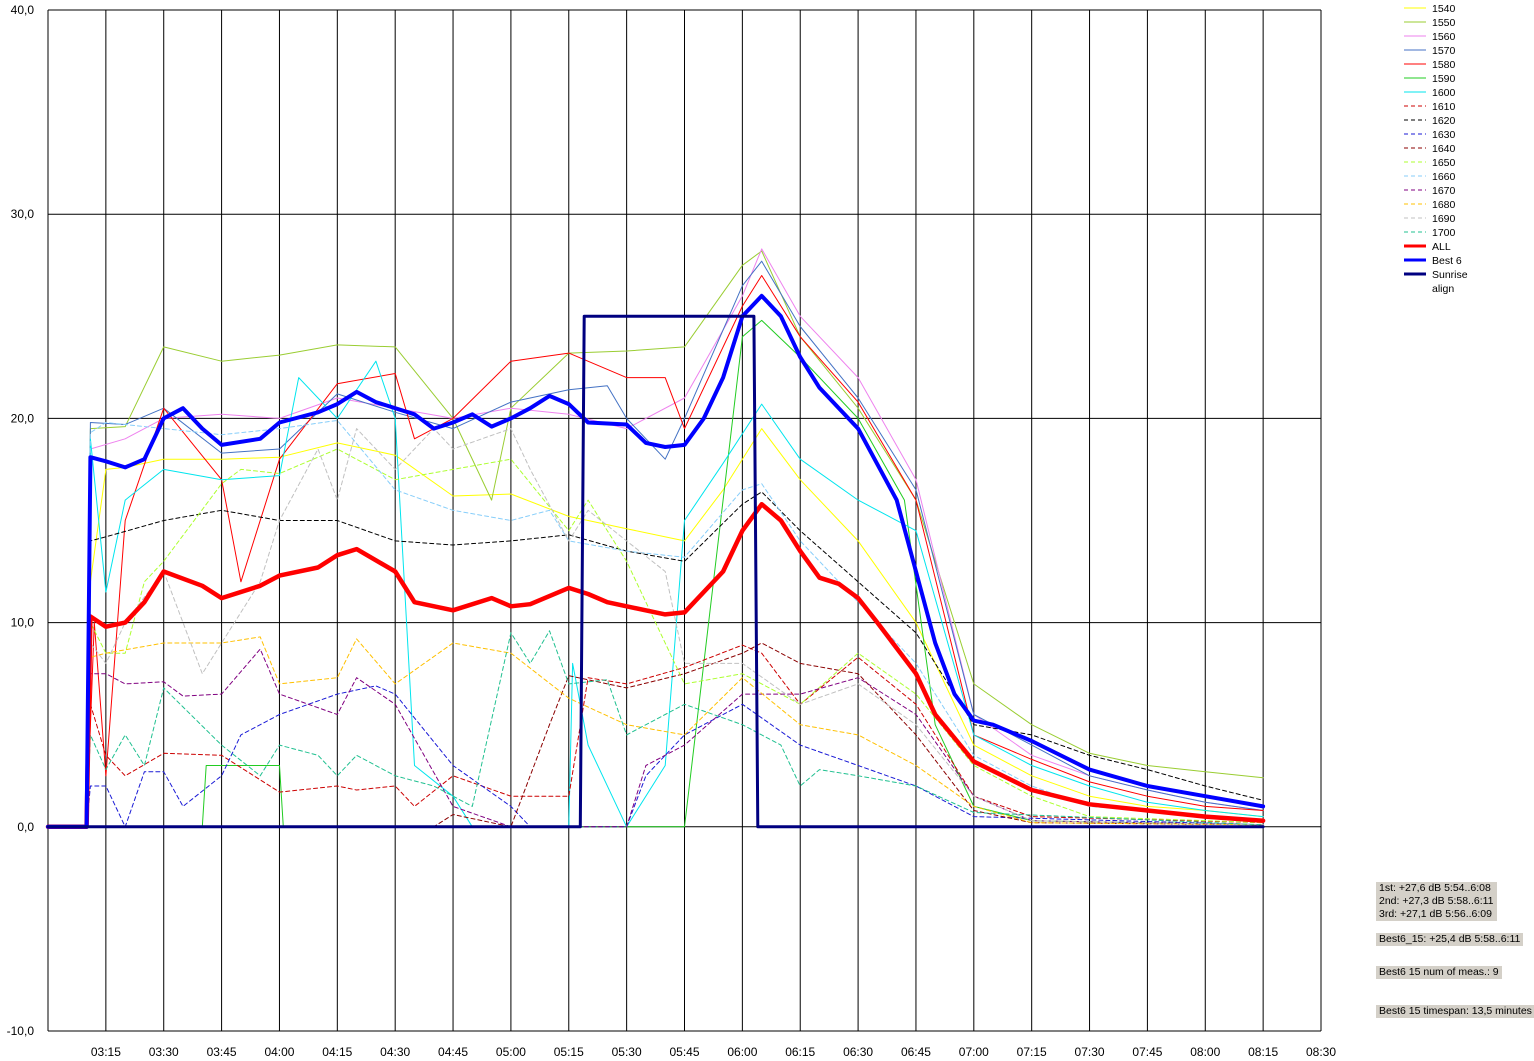 Image resolution: width=1534 pixels, height=1061 pixels. What do you see at coordinates (1090, 1052) in the screenshot?
I see `x-tick-label: 07:30` at bounding box center [1090, 1052].